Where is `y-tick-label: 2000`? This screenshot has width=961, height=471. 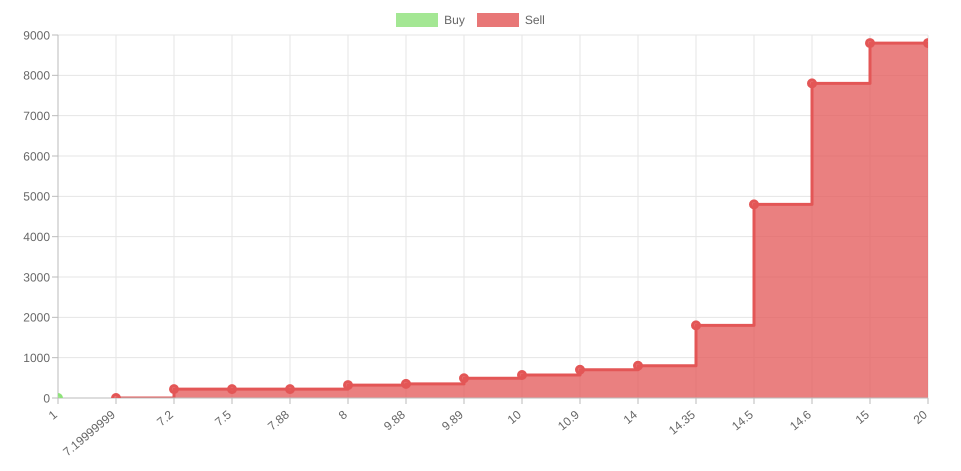 y-tick-label: 2000 is located at coordinates (36, 317).